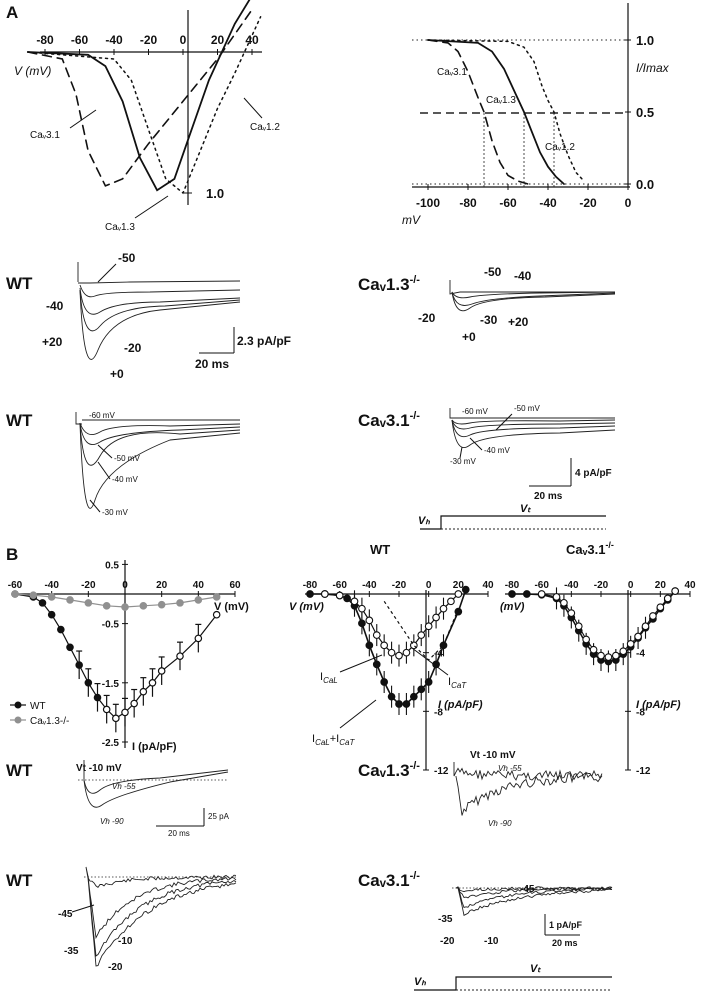  I want to click on b-iv1-ytick-label-3: -2.5, so click(111, 743).